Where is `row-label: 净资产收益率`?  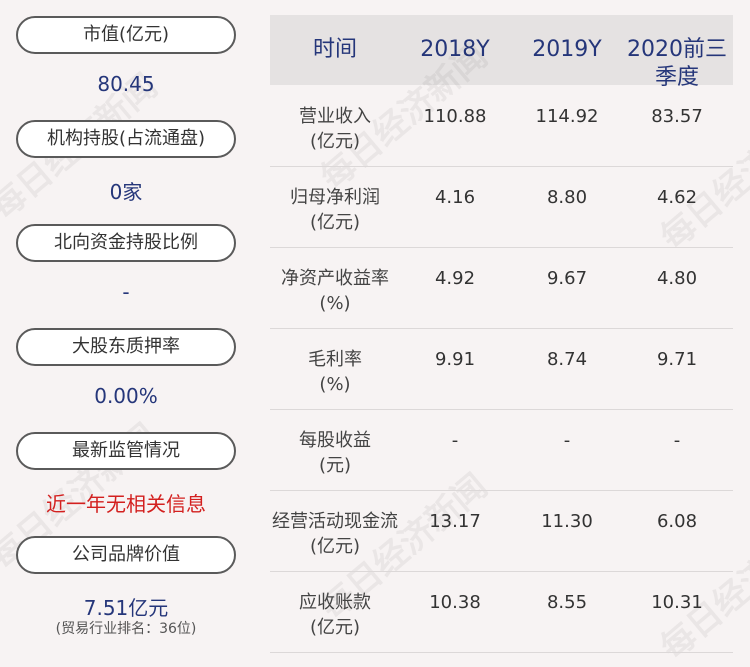 row-label: 净资产收益率 is located at coordinates (335, 278).